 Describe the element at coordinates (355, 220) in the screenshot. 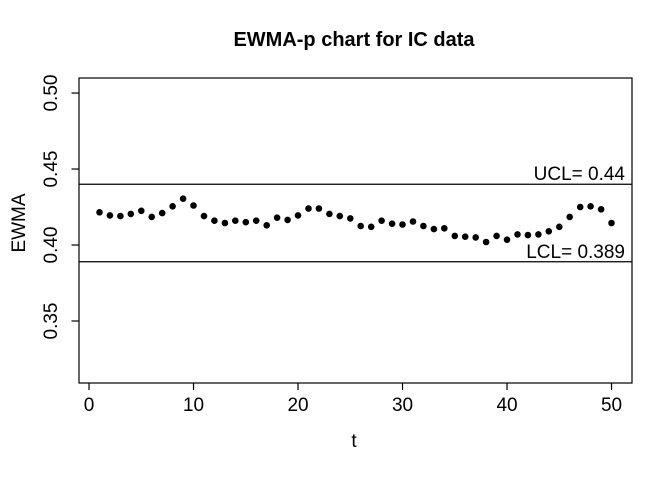

I see `data-points` at that location.